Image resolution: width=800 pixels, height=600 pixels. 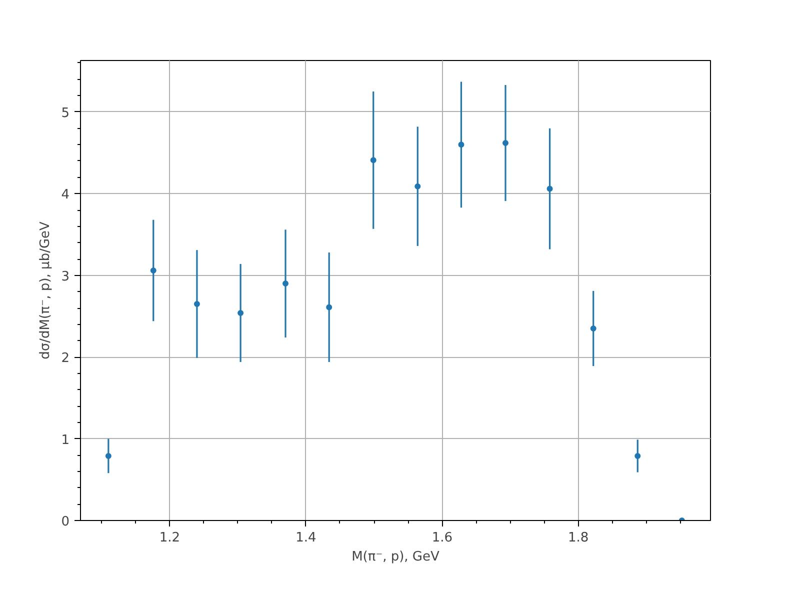 What do you see at coordinates (169, 538) in the screenshot?
I see `x-tick-label: 1.2` at bounding box center [169, 538].